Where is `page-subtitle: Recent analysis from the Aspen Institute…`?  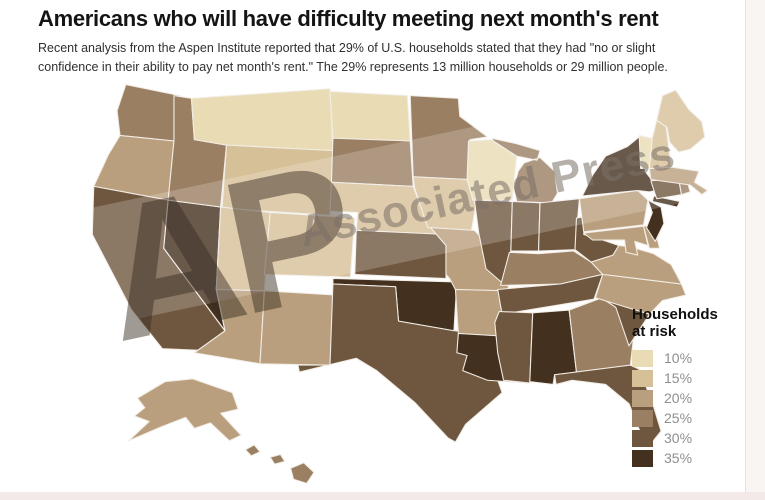
page-subtitle: Recent analysis from the Aspen Institute… is located at coordinates (388, 58).